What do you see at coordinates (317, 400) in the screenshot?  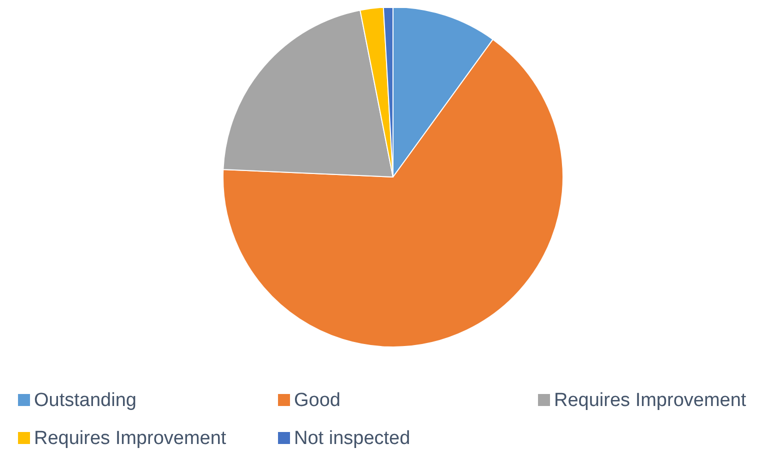 I see `legend-label: Good` at bounding box center [317, 400].